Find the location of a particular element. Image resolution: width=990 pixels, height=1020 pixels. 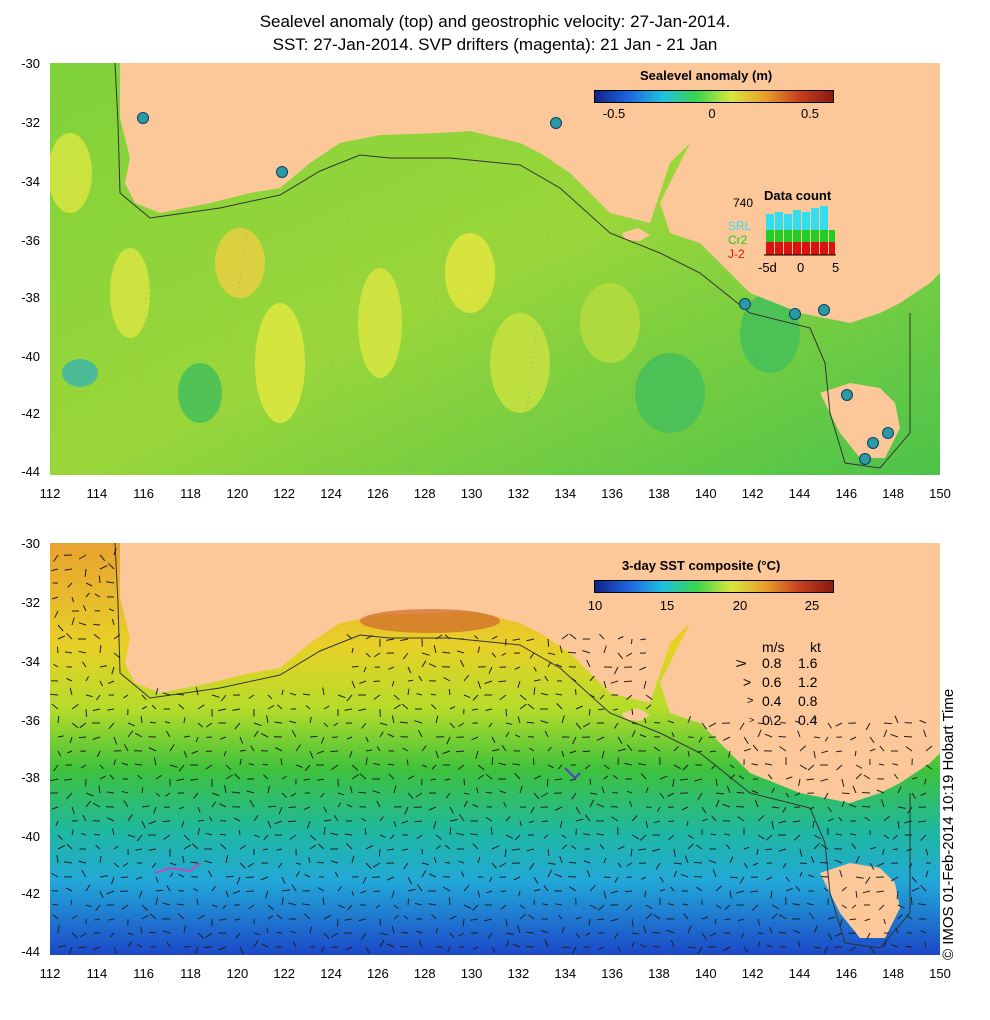

sla-colorbar-tick: -0.5 is located at coordinates (614, 113).